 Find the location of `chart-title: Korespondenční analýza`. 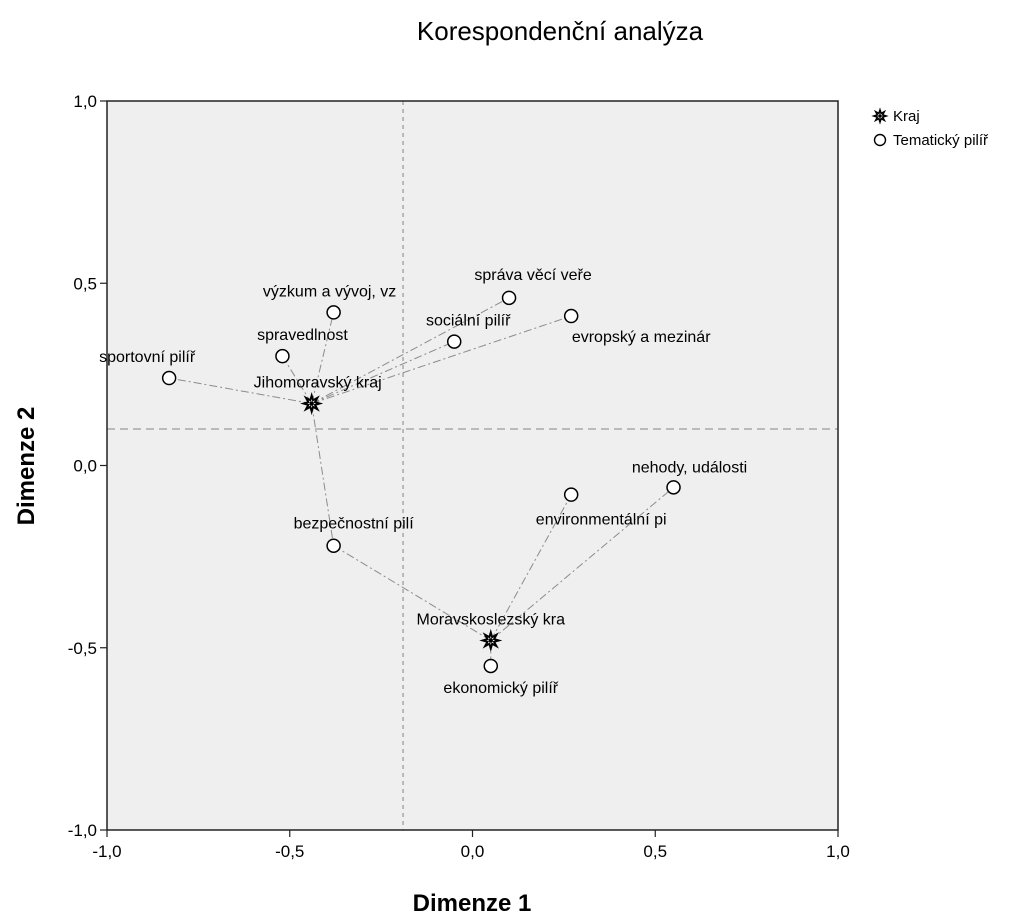

chart-title: Korespondenční analýza is located at coordinates (560, 31).